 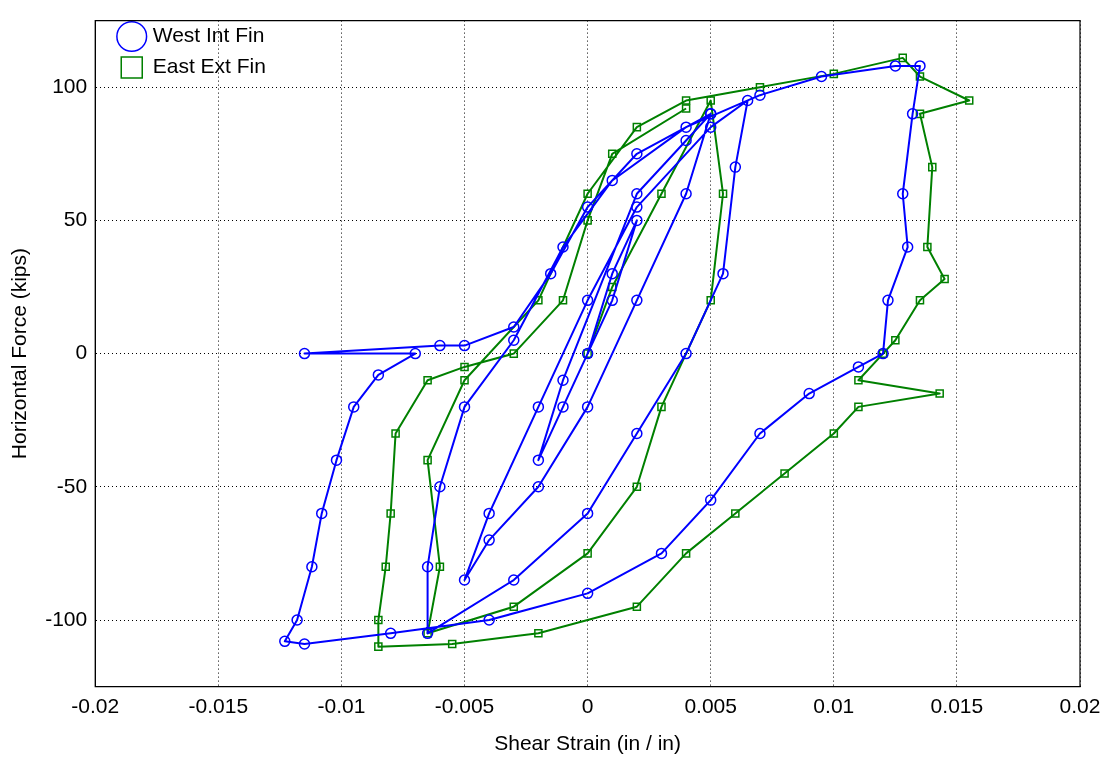 I want to click on x-tick-label: -0.02, so click(x=95, y=705).